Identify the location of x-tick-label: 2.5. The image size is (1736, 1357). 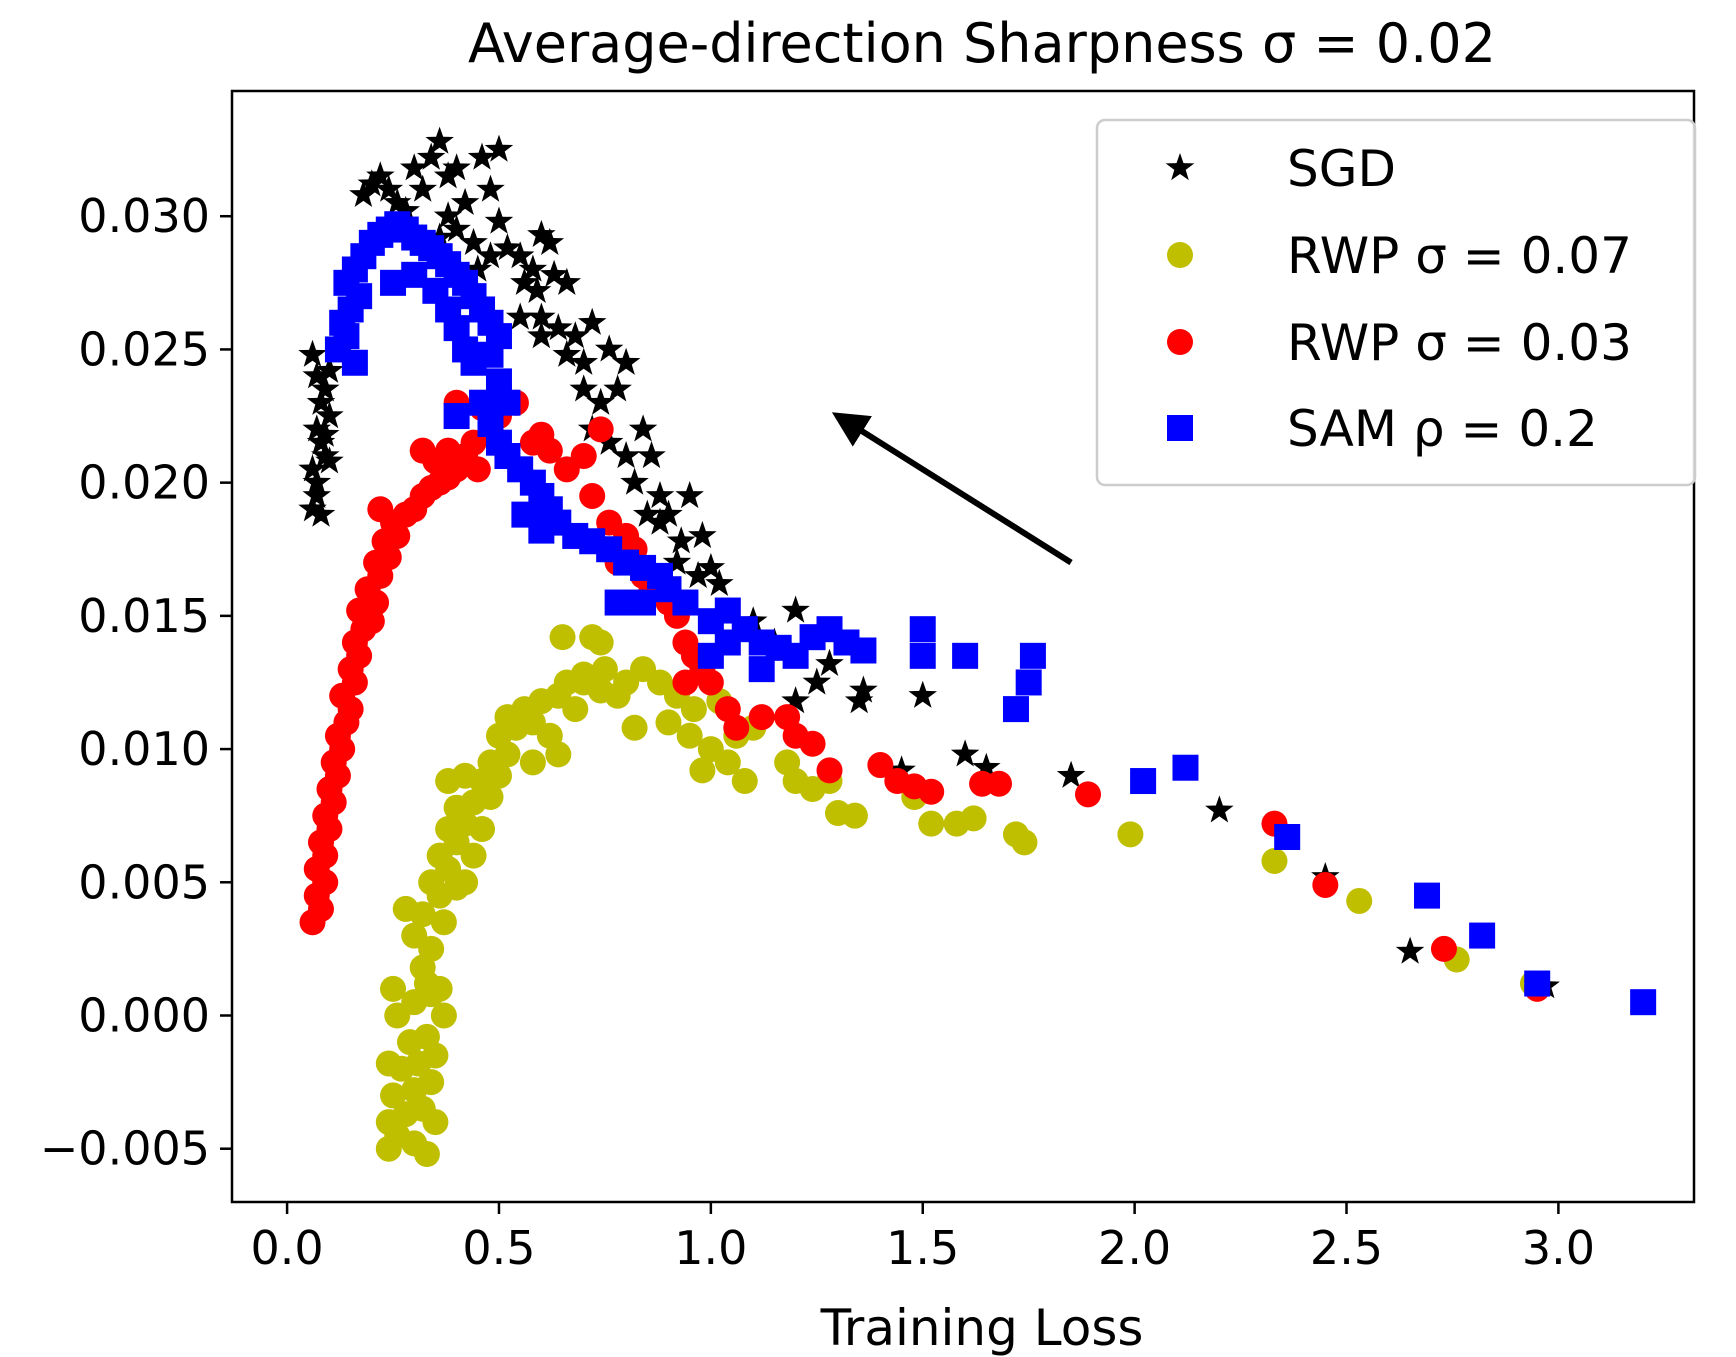
(1346, 1248).